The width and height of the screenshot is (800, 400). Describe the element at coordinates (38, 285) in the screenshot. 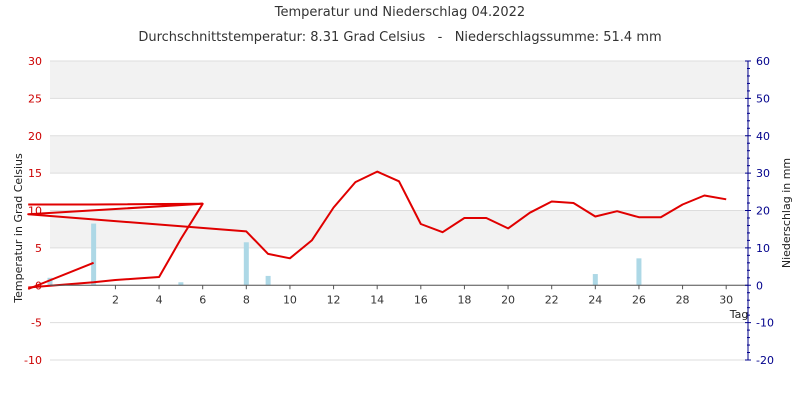

I see `y-left-tick-label: 0` at that location.